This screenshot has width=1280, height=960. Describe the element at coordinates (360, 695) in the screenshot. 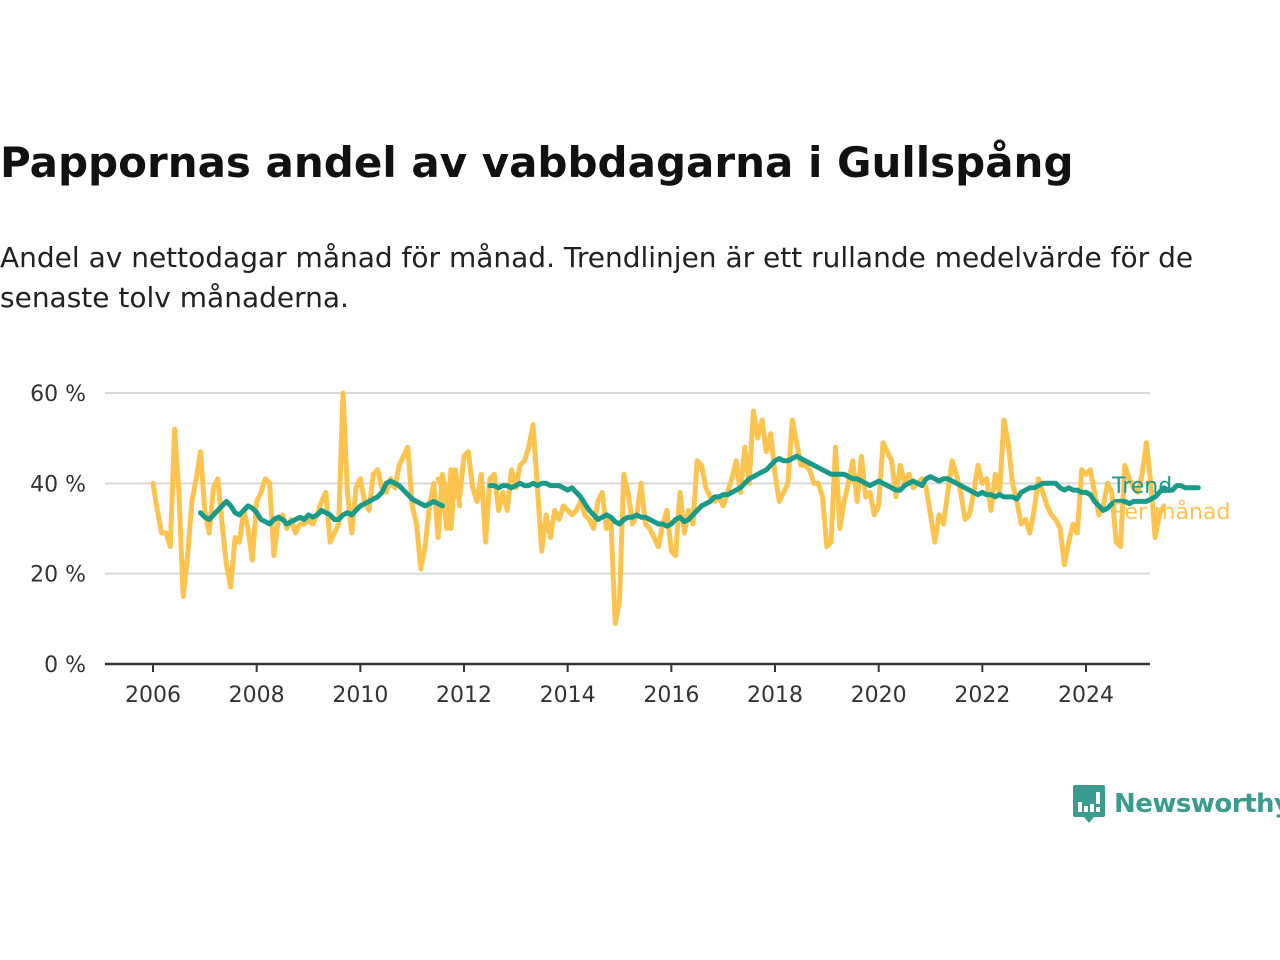

I see `x-tick-label: 2010` at that location.